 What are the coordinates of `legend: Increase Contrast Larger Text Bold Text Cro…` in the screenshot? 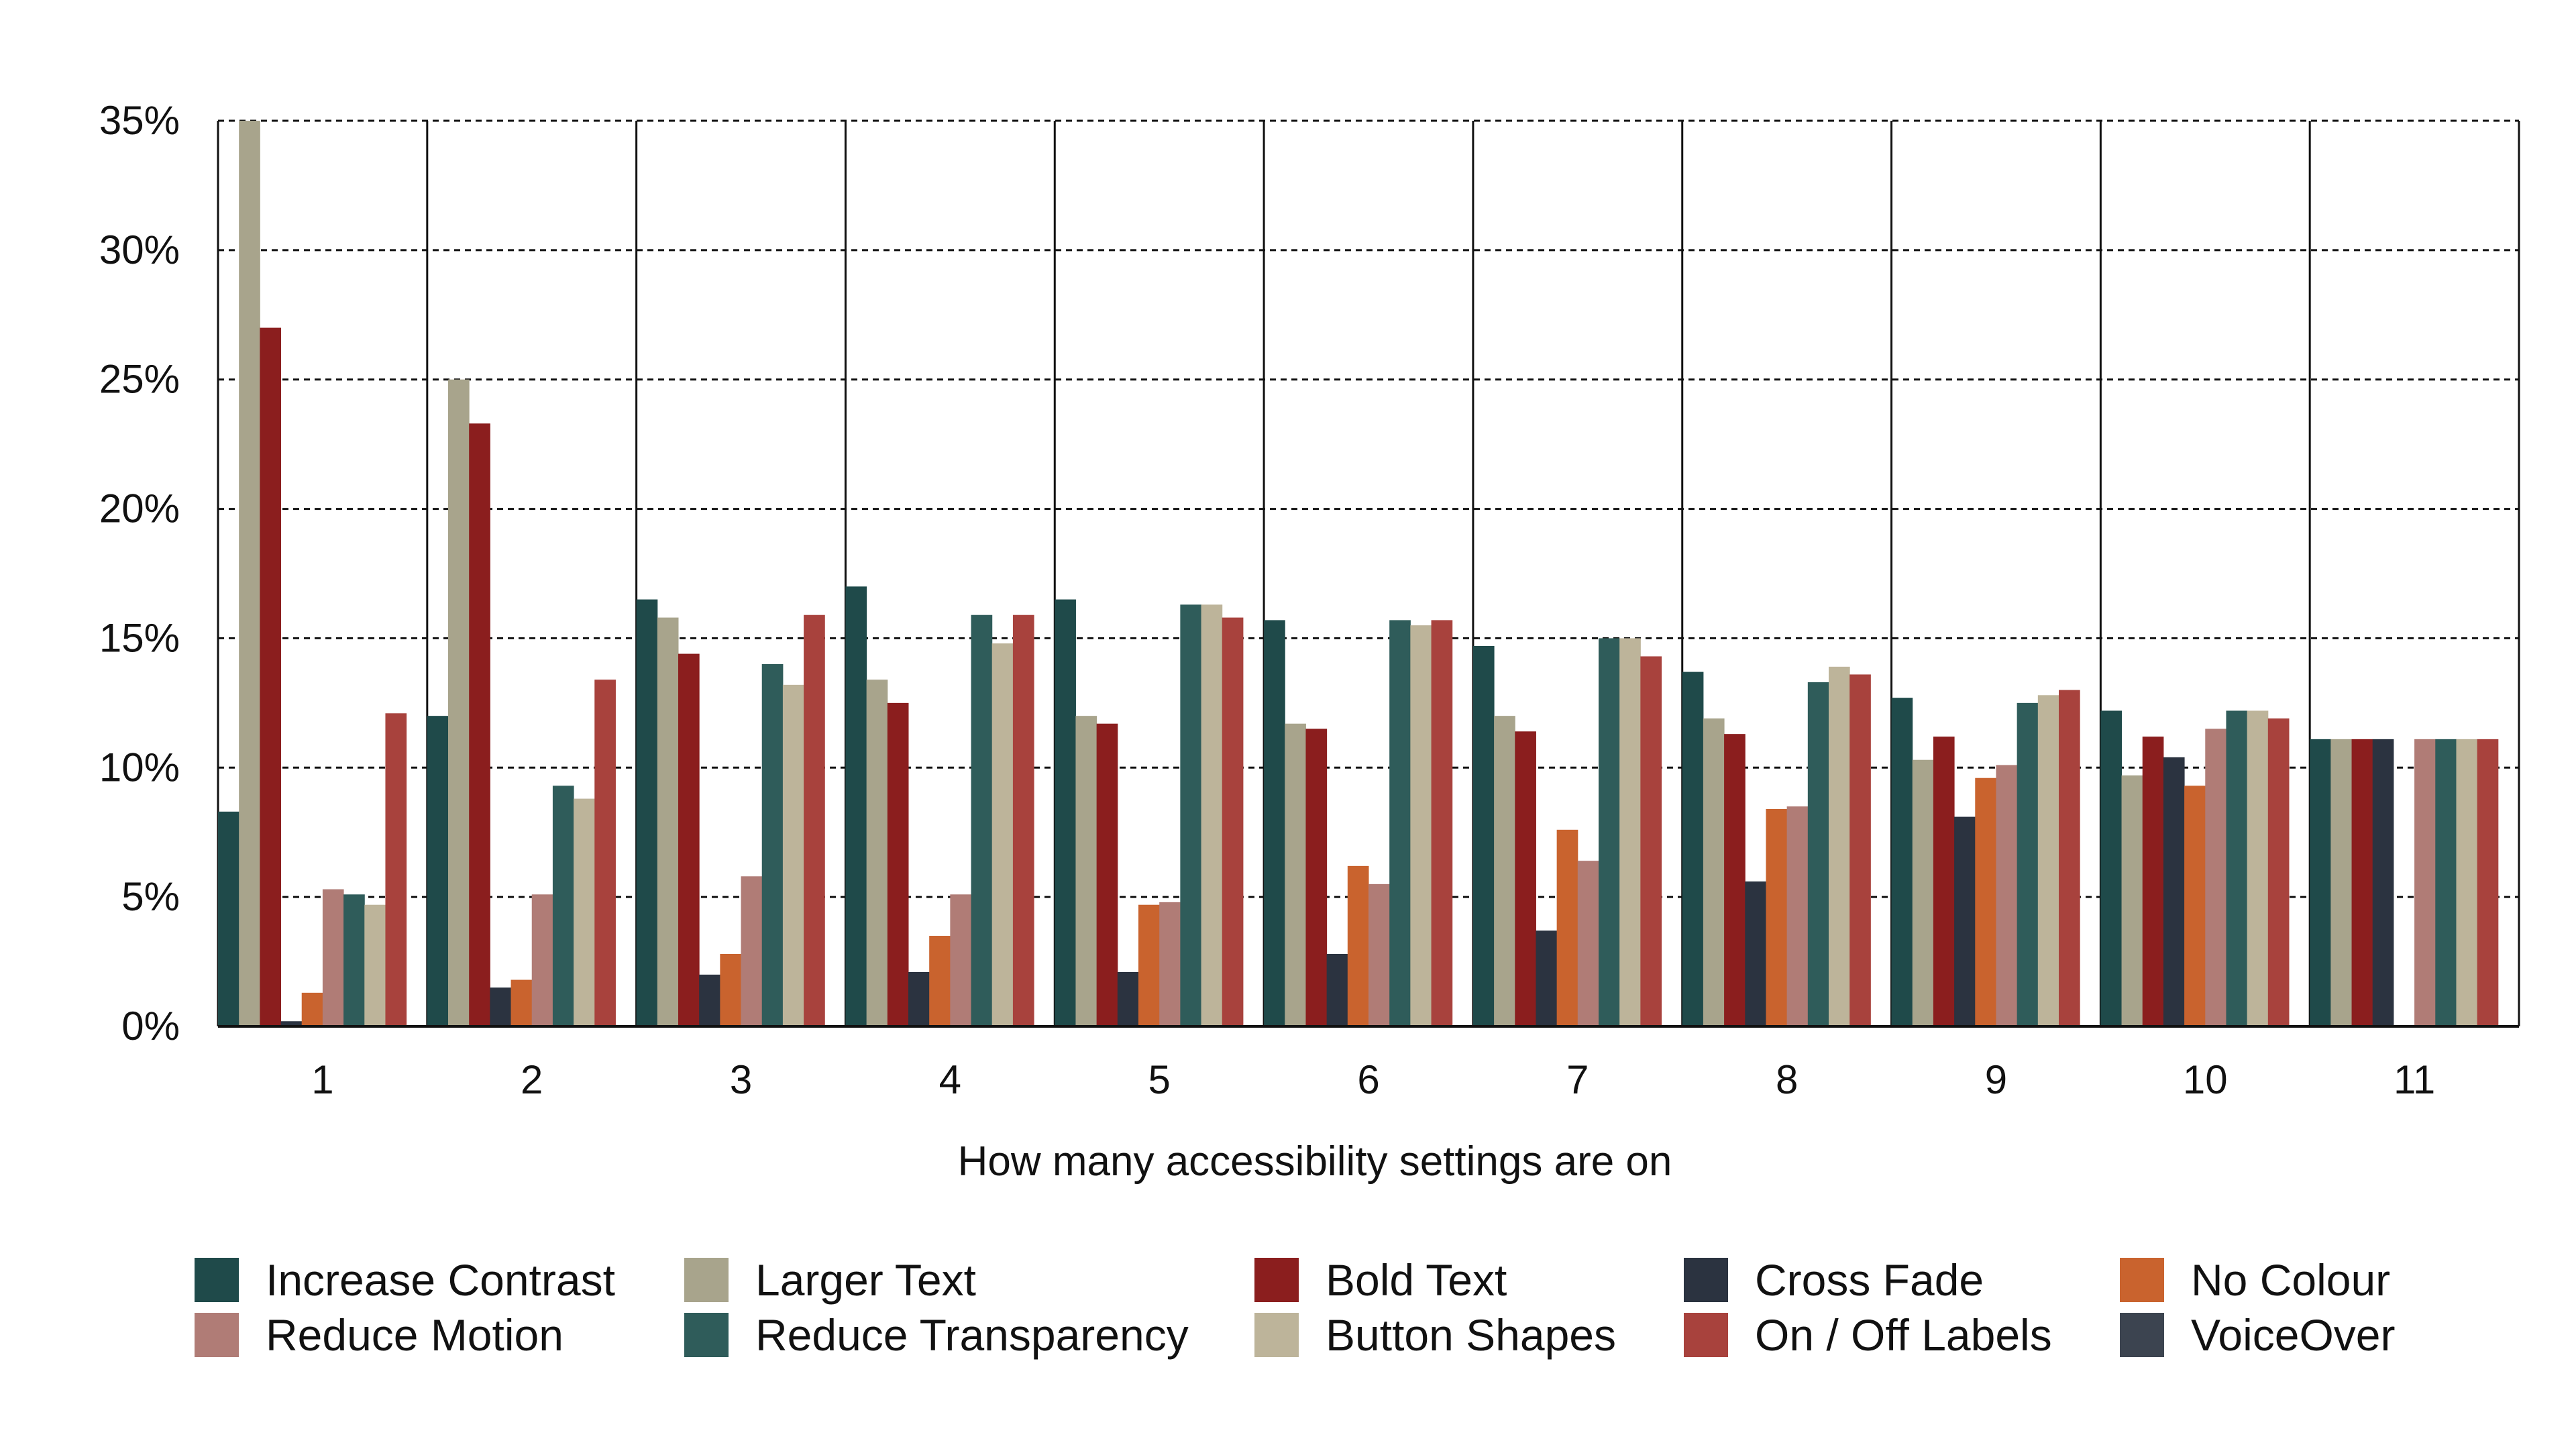 It's located at (1335, 1313).